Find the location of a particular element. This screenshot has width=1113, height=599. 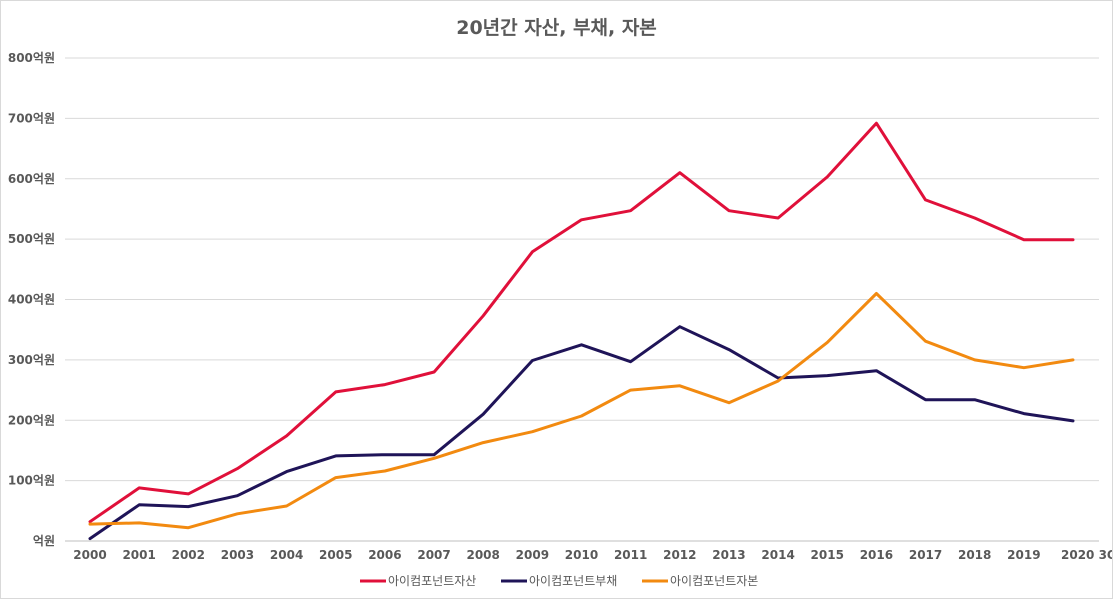

legend-label: 아이컴포넌트자산 is located at coordinates (432, 581).